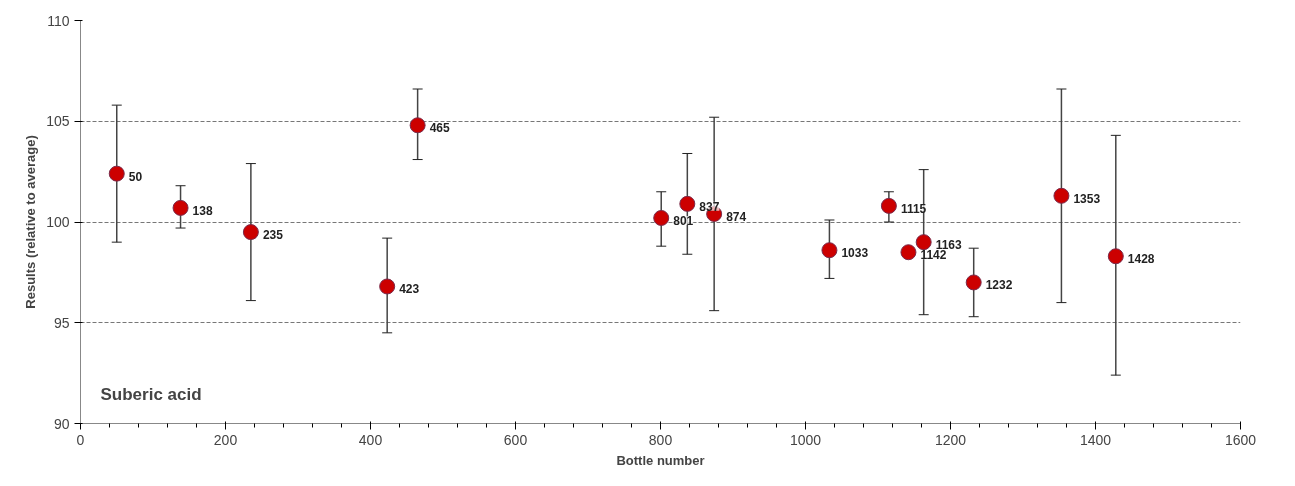 The image size is (1295, 486). I want to click on y-tick-label: 95, so click(61, 322).